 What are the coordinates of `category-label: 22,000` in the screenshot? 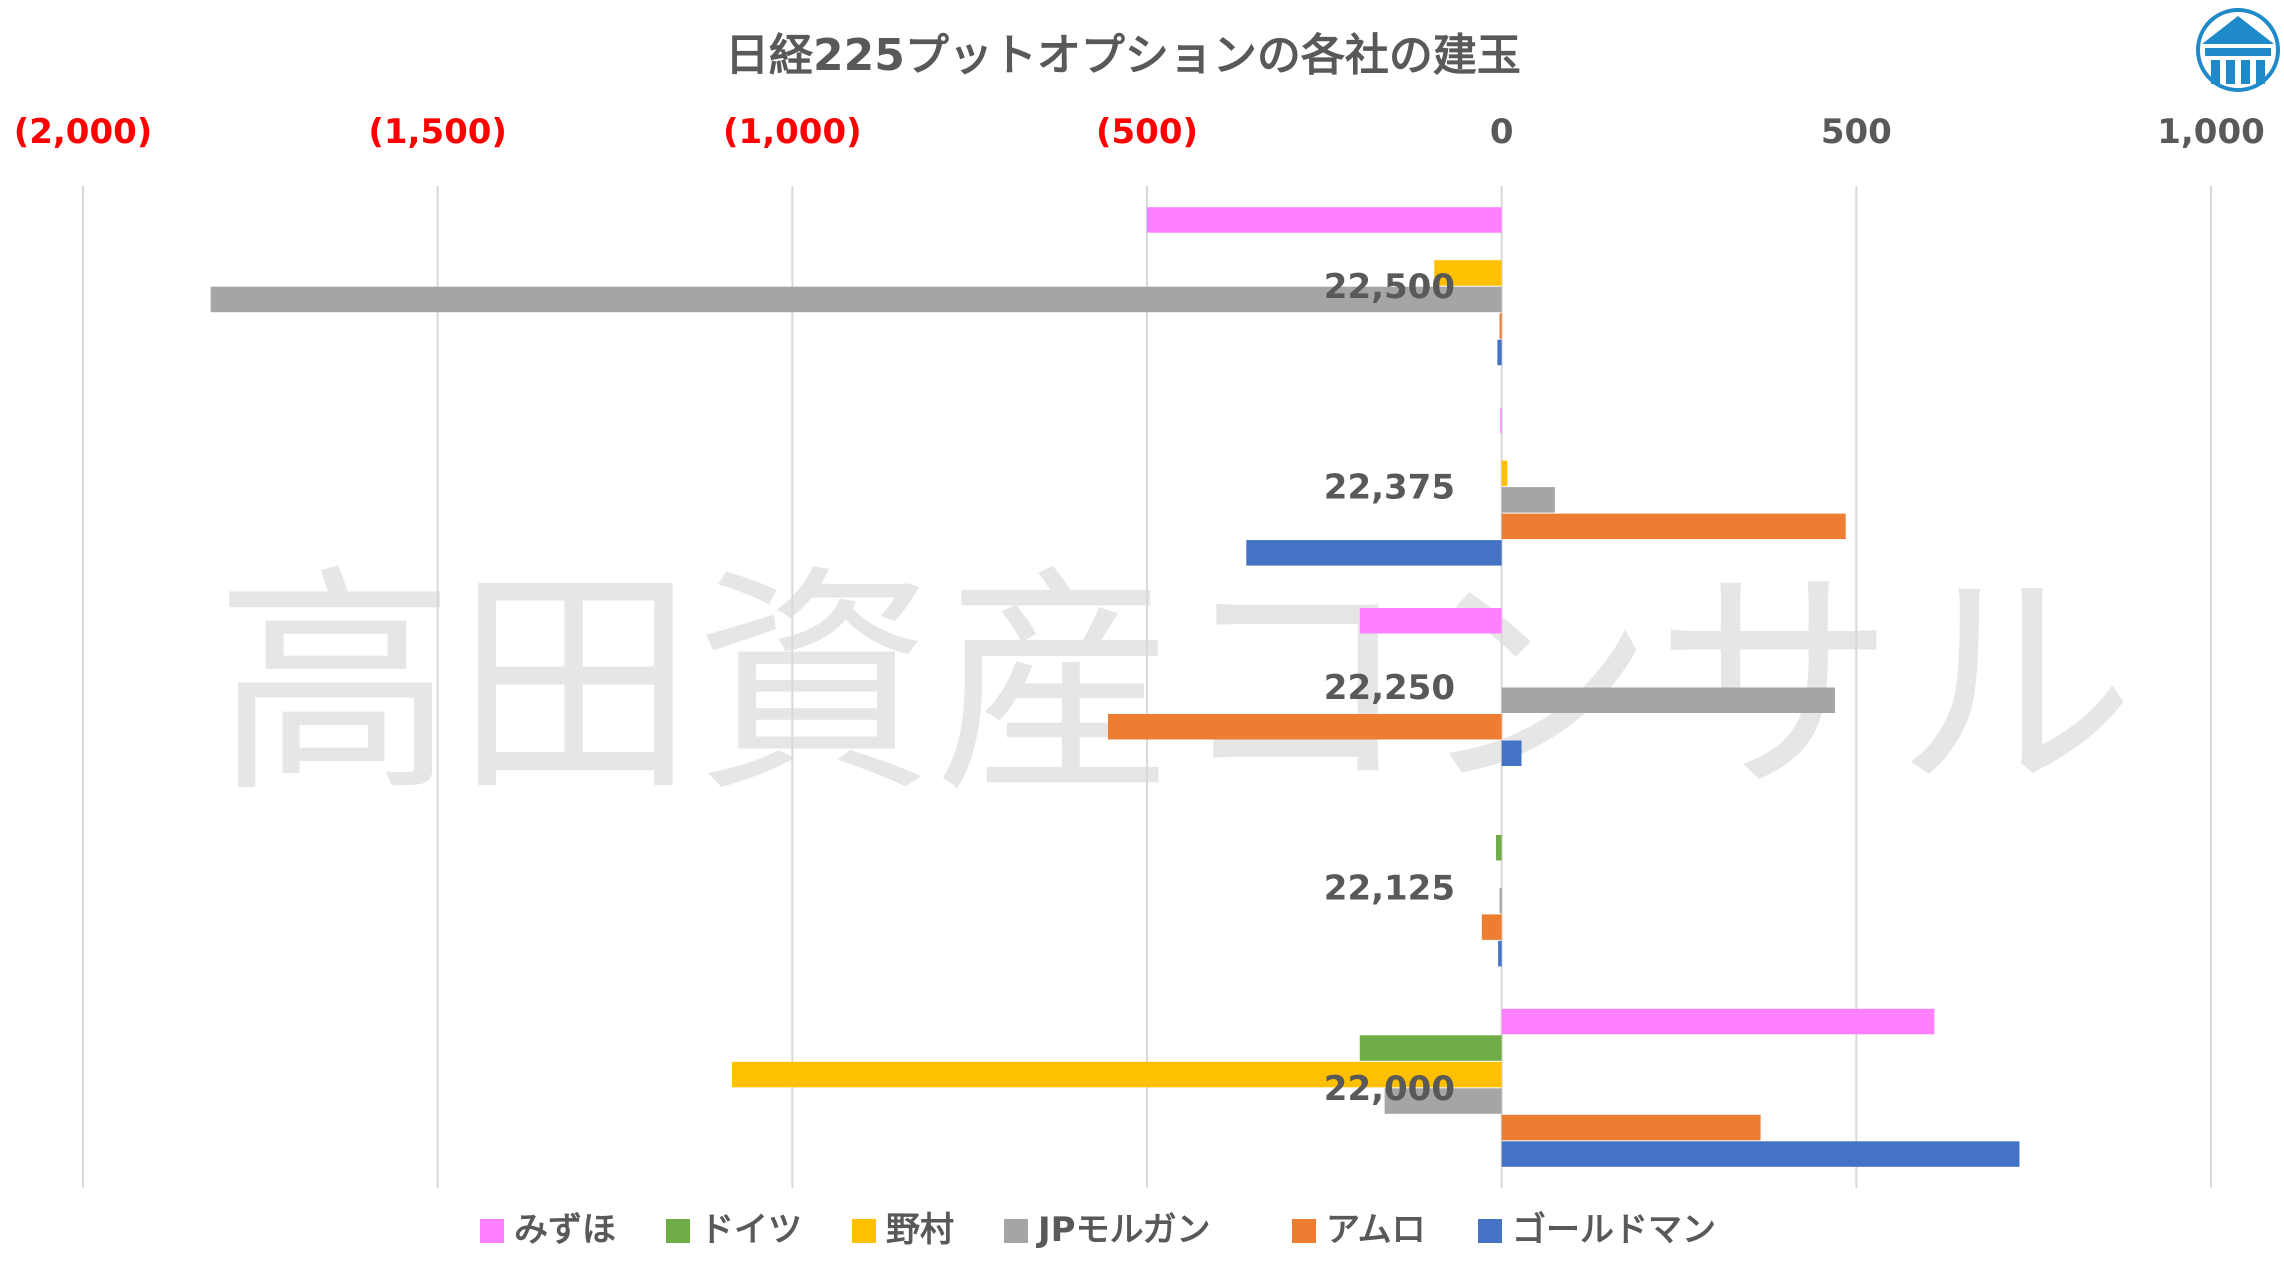 It's located at (1389, 1089).